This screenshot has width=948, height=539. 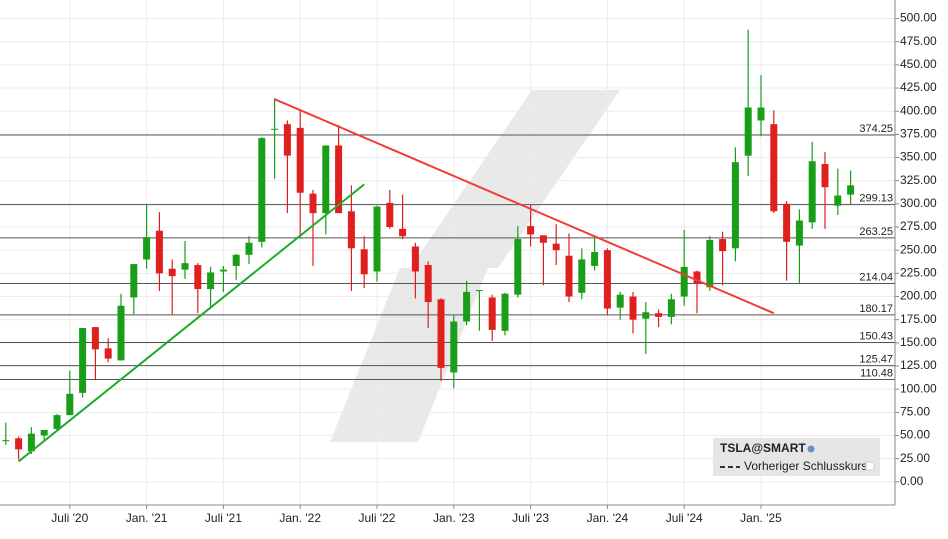 What do you see at coordinates (876, 199) in the screenshot?
I see `level-label: 299.13` at bounding box center [876, 199].